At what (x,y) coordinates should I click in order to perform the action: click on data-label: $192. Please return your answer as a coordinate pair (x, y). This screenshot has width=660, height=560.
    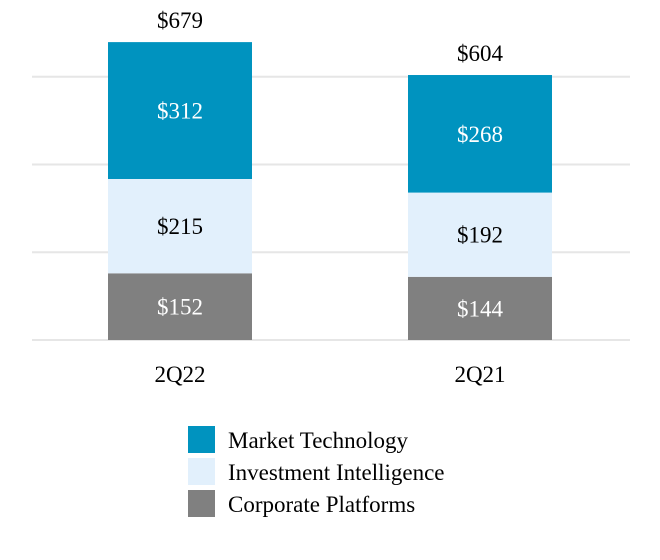
    Looking at the image, I should click on (480, 235).